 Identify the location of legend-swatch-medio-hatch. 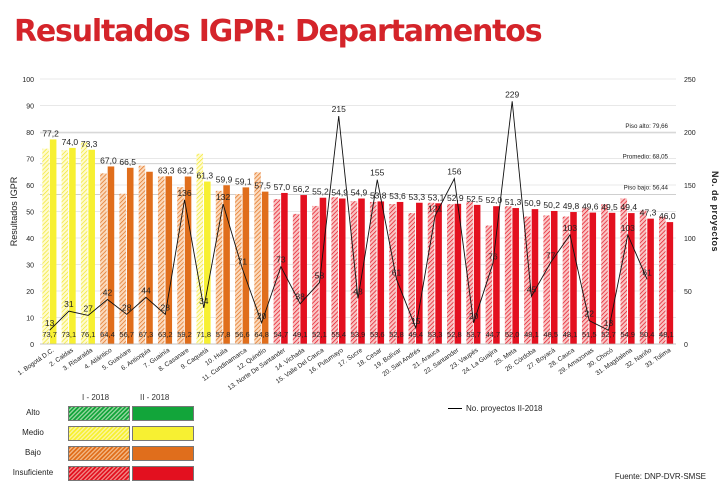
(99, 433).